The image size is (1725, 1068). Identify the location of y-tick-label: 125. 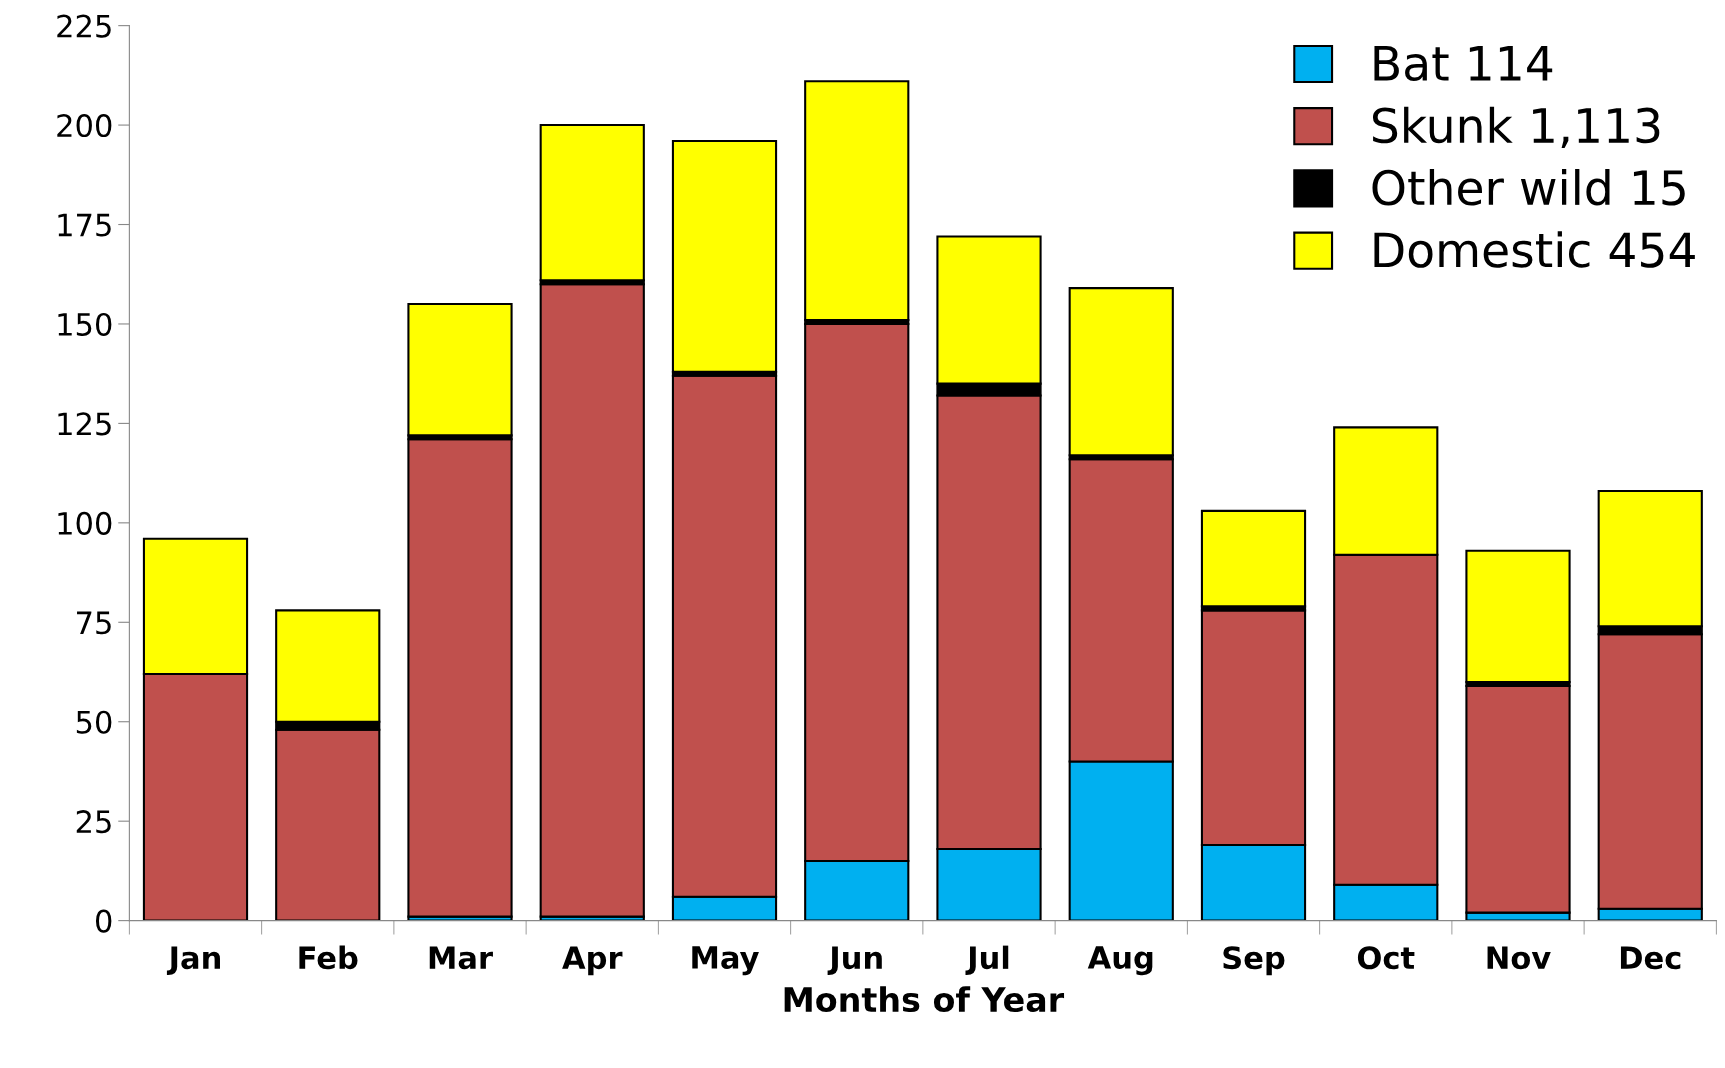
(84, 424).